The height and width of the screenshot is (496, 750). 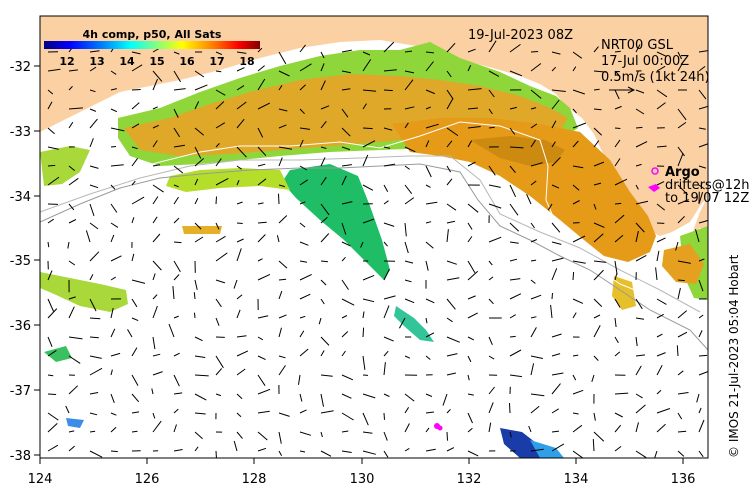 I want to click on argo-legend-line1: drifters@12h, so click(x=707, y=185).